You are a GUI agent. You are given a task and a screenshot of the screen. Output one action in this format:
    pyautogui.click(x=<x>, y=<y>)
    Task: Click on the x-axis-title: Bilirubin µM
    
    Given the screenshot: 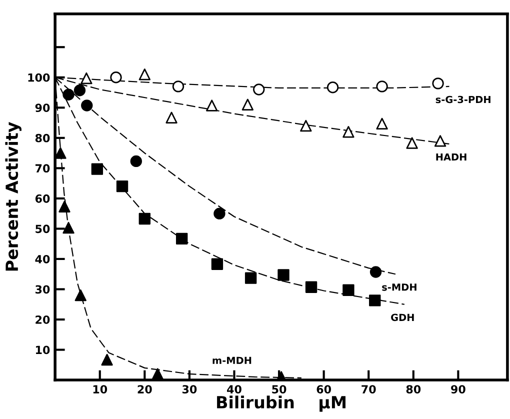 What is the action you would take?
    pyautogui.click(x=281, y=404)
    